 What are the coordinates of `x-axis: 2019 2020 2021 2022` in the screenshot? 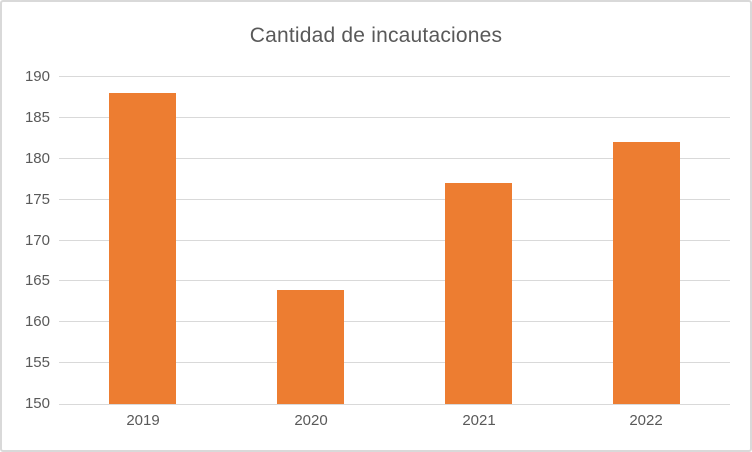 It's located at (394, 424).